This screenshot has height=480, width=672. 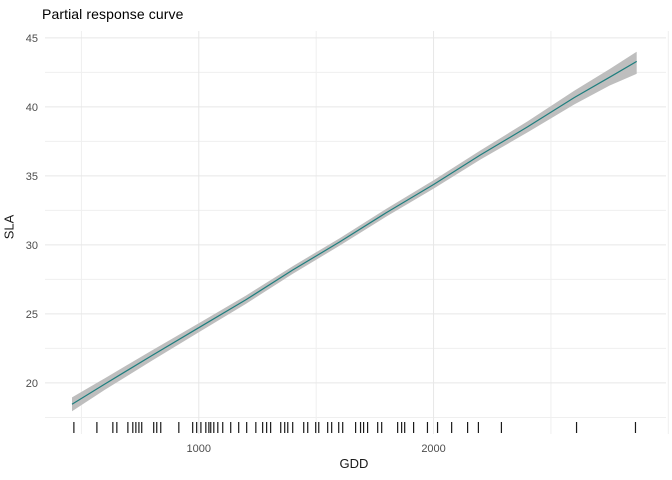 I want to click on chart-title: Partial response curve, so click(x=113, y=14).